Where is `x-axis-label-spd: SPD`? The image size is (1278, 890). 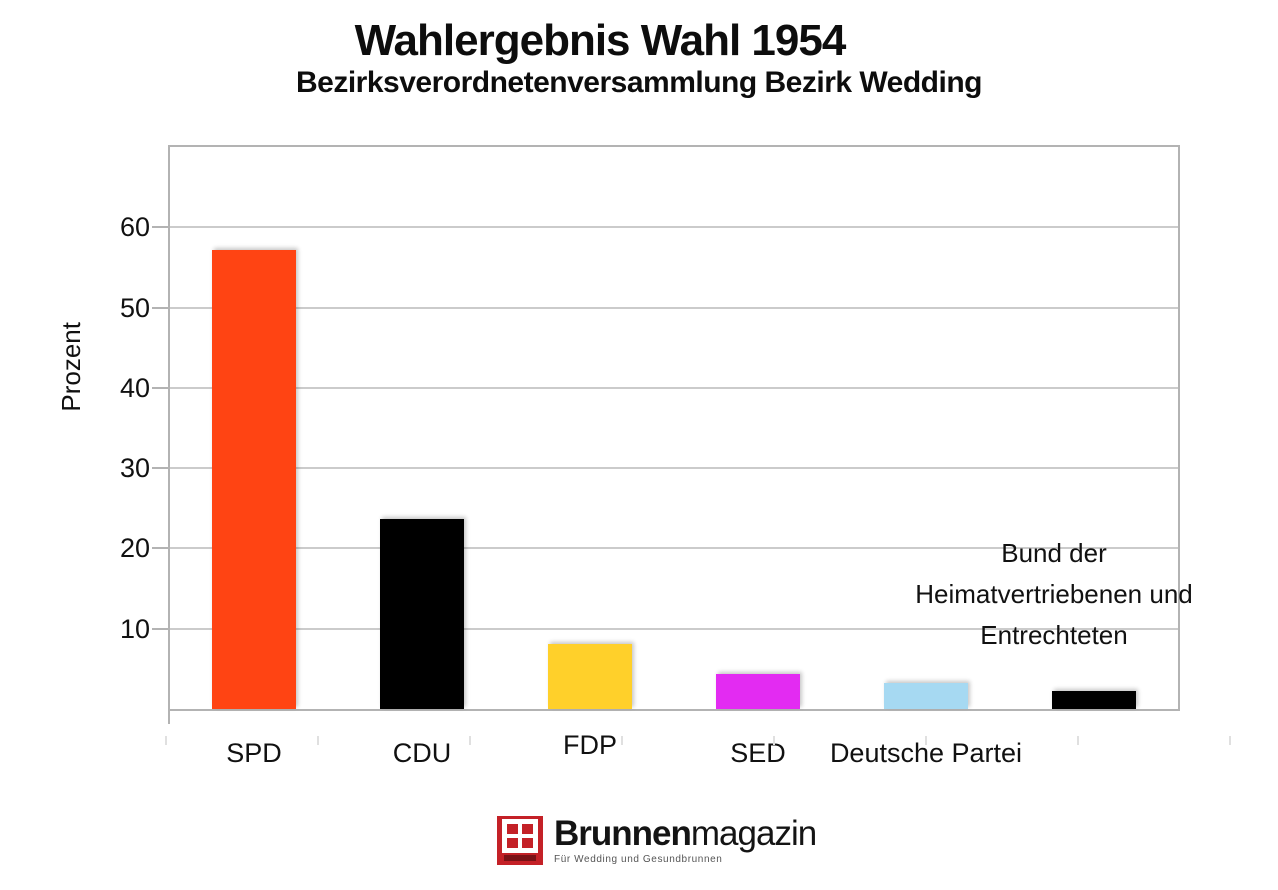
x-axis-label-spd: SPD is located at coordinates (254, 753).